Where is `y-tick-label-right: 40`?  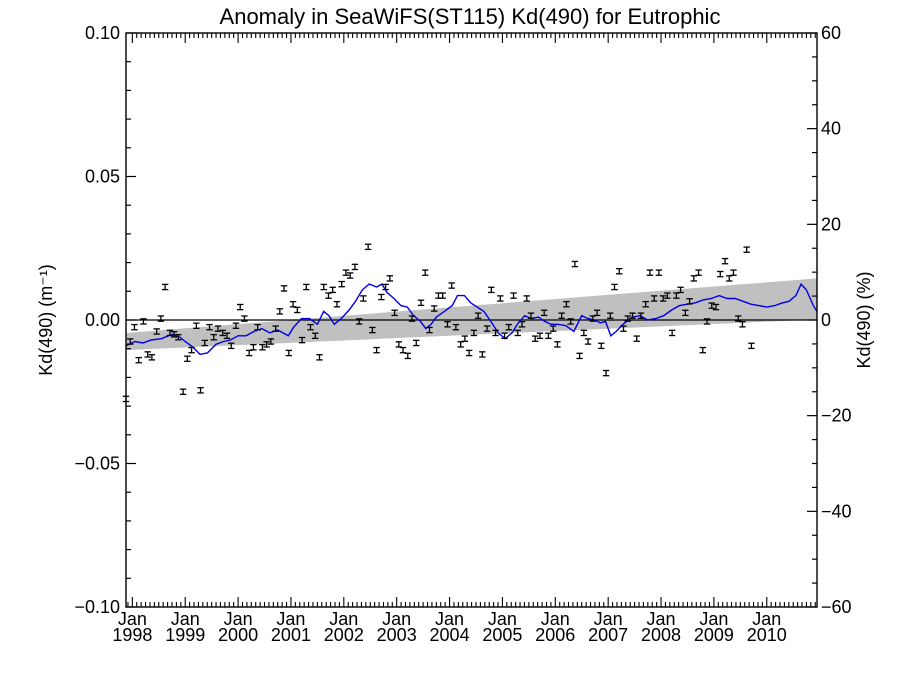
y-tick-label-right: 40 is located at coordinates (831, 129).